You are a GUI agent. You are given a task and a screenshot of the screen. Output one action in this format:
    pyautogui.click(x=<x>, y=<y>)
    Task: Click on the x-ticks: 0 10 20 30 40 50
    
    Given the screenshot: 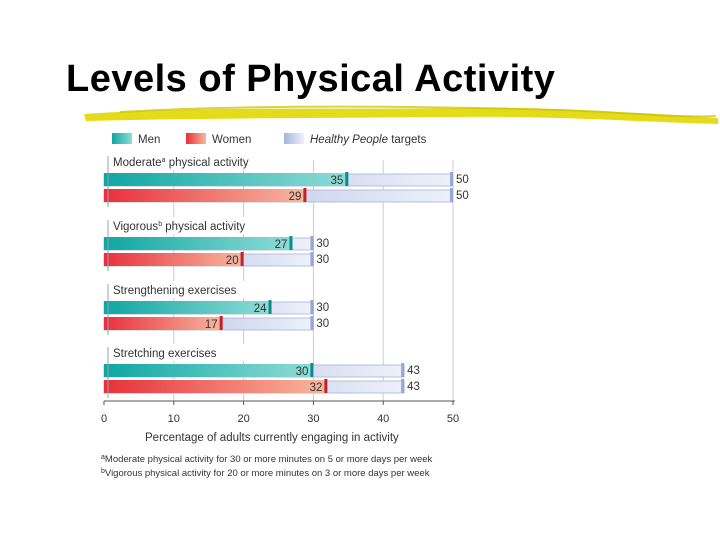 What is the action you would take?
    pyautogui.click(x=280, y=413)
    